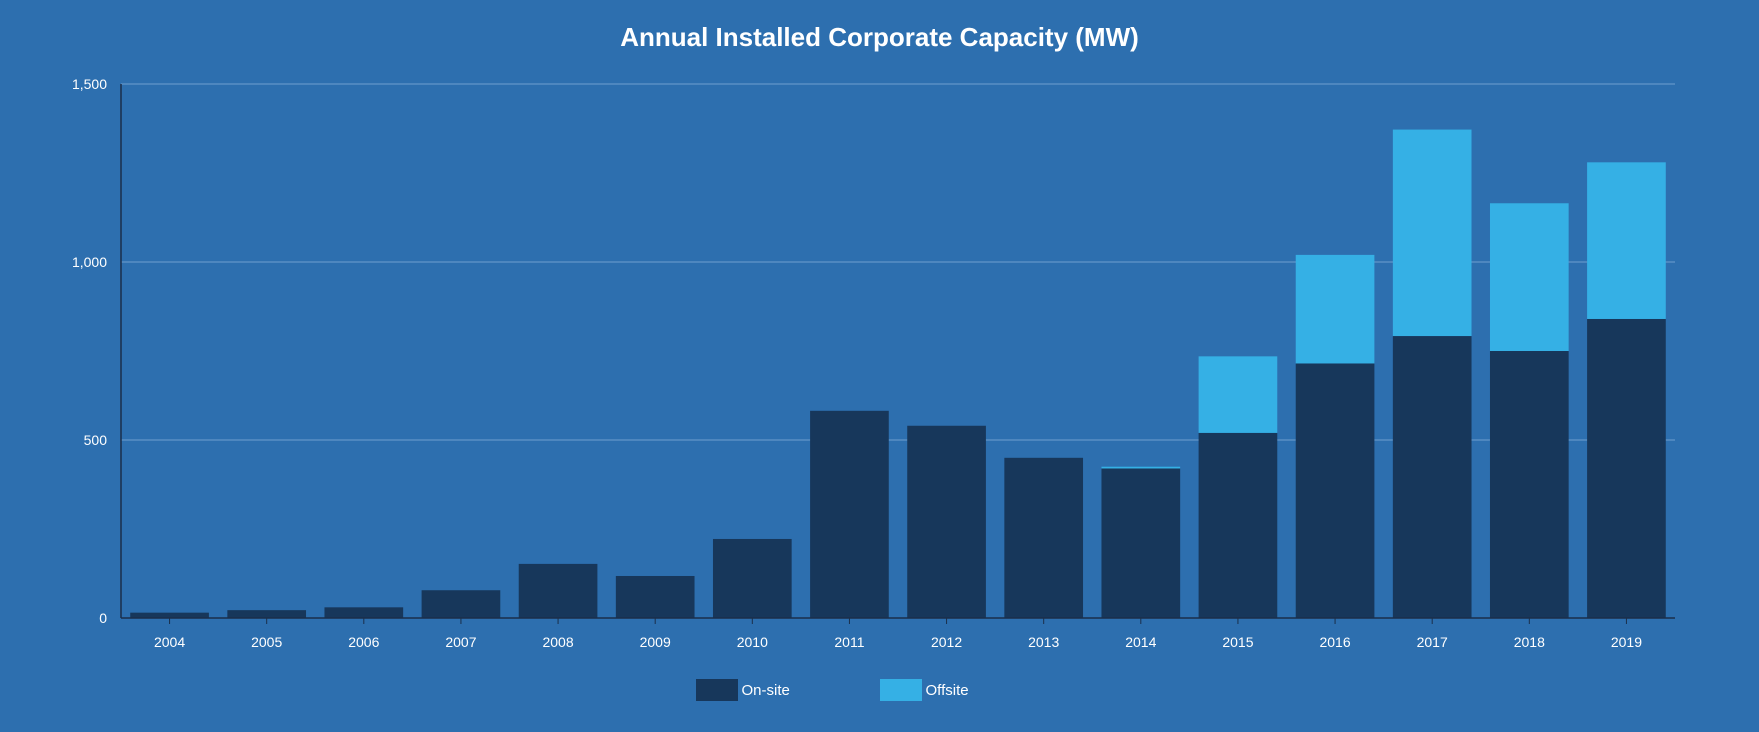 The height and width of the screenshot is (732, 1759). What do you see at coordinates (765, 690) in the screenshot?
I see `legend-label-onsite: On-site` at bounding box center [765, 690].